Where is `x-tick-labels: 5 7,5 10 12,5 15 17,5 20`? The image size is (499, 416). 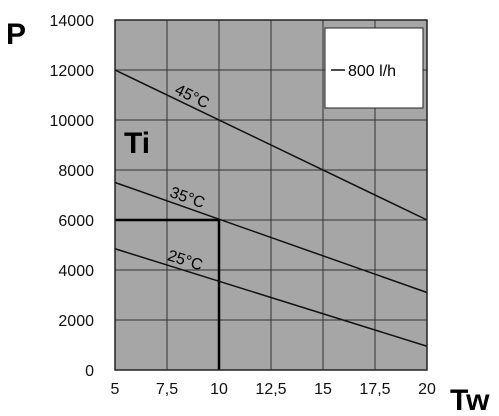
x-tick-labels: 5 7,5 10 12,5 15 17,5 20 is located at coordinates (273, 389).